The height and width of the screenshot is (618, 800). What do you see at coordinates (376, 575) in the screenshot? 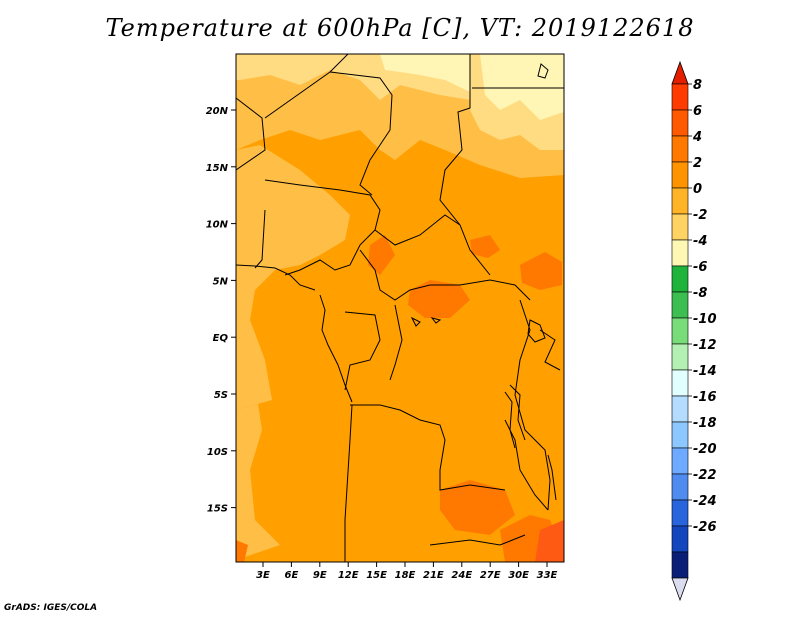
I see `lon-tick-label: 15E` at bounding box center [376, 575].